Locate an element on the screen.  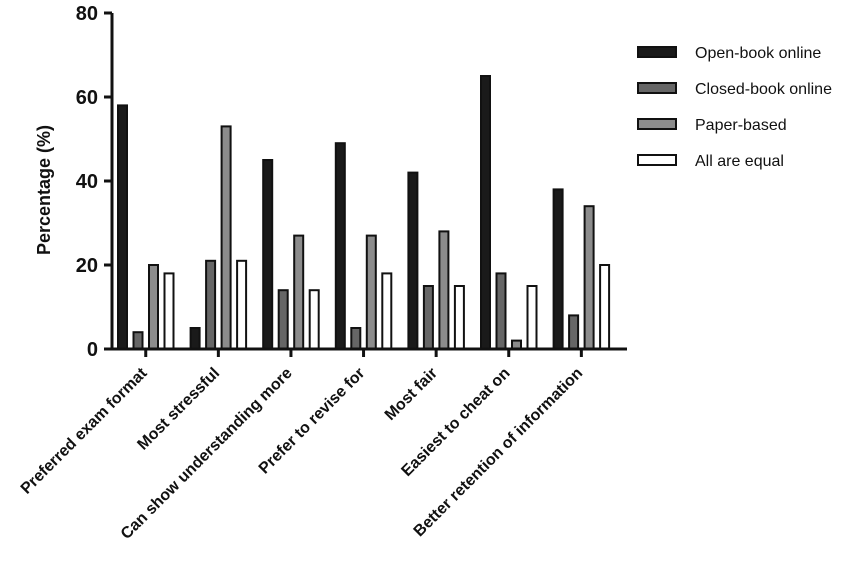
y-tick-label: 0 is located at coordinates (92, 350).